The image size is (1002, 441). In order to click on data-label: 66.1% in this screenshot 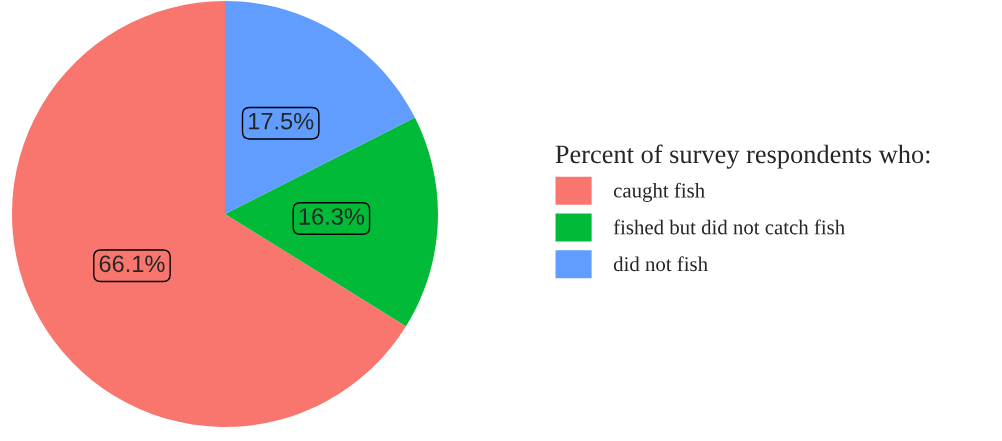, I will do `click(132, 264)`.